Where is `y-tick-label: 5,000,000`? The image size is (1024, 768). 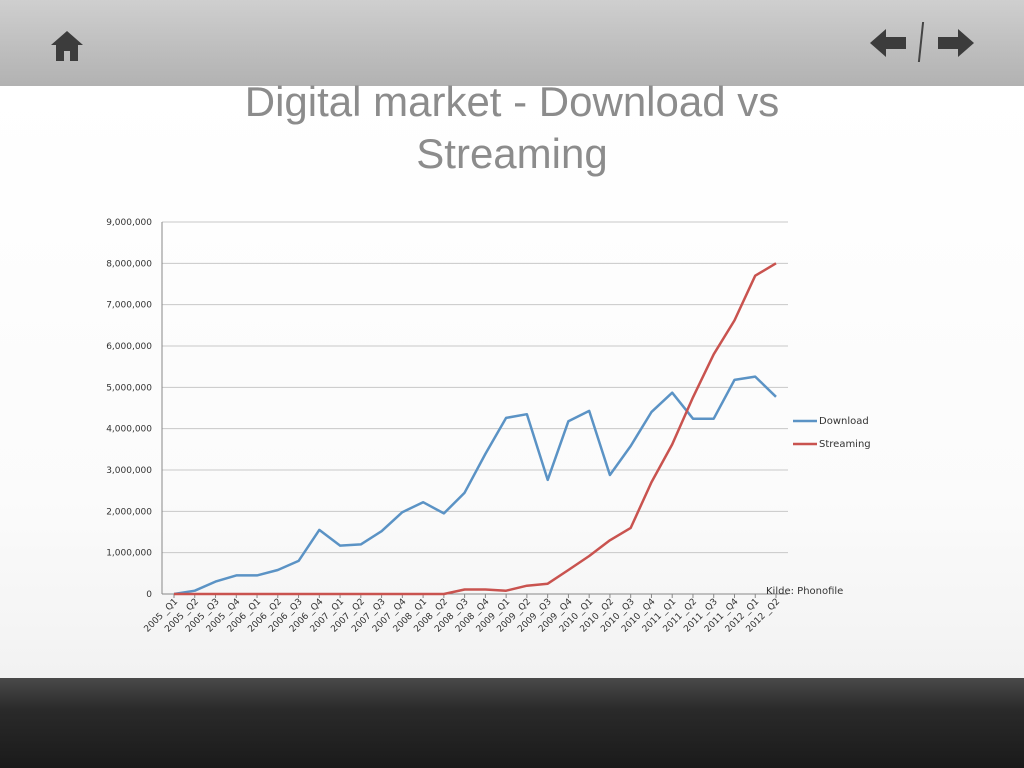 y-tick-label: 5,000,000 is located at coordinates (129, 388).